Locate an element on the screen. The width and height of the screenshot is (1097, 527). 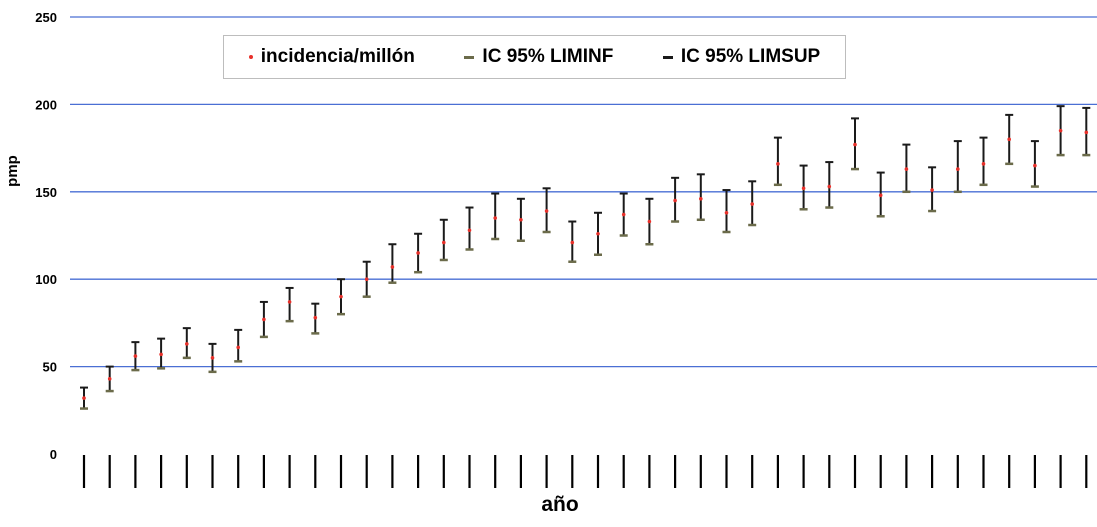
y-tick-label: 250 is located at coordinates (46, 17).